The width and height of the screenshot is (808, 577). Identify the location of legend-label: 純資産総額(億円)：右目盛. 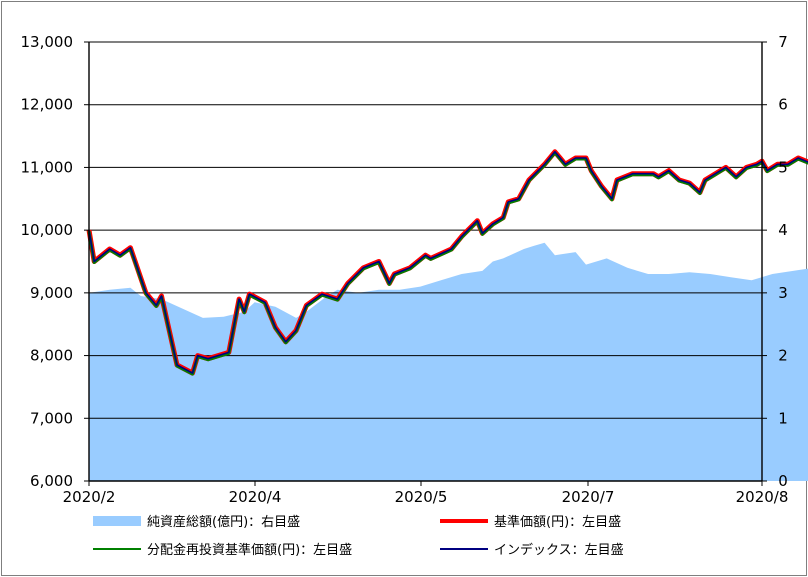
(223, 522).